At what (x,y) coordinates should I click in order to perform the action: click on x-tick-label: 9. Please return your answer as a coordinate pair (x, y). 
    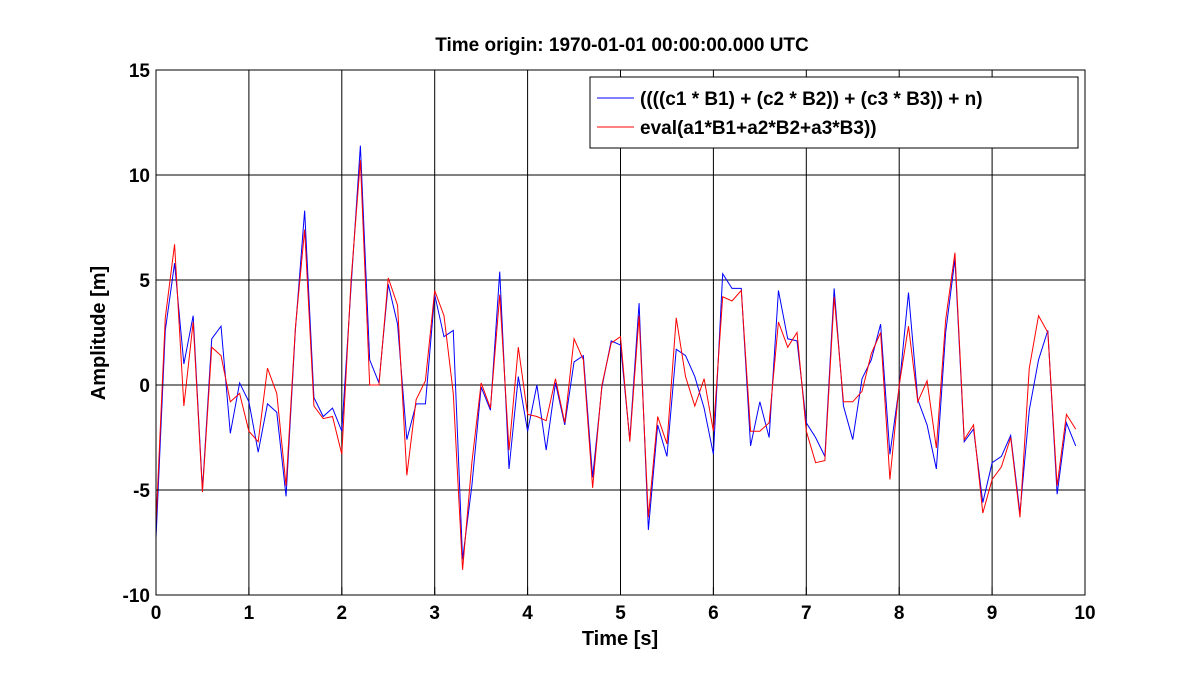
    Looking at the image, I should click on (992, 613).